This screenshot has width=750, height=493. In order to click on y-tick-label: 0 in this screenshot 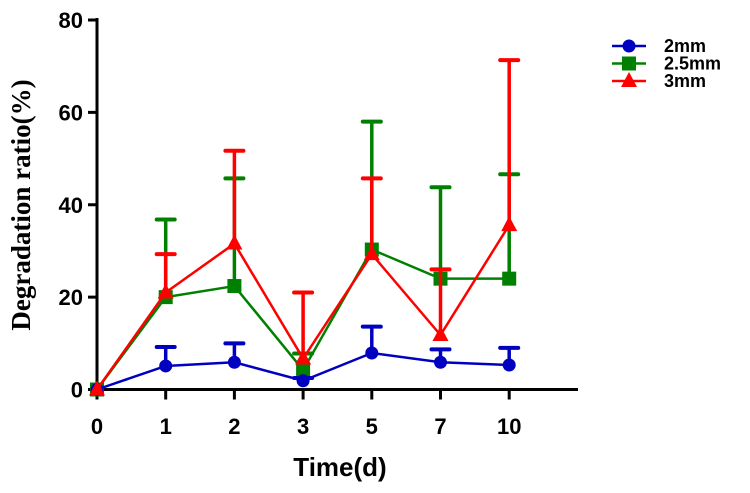, I will do `click(77, 390)`.